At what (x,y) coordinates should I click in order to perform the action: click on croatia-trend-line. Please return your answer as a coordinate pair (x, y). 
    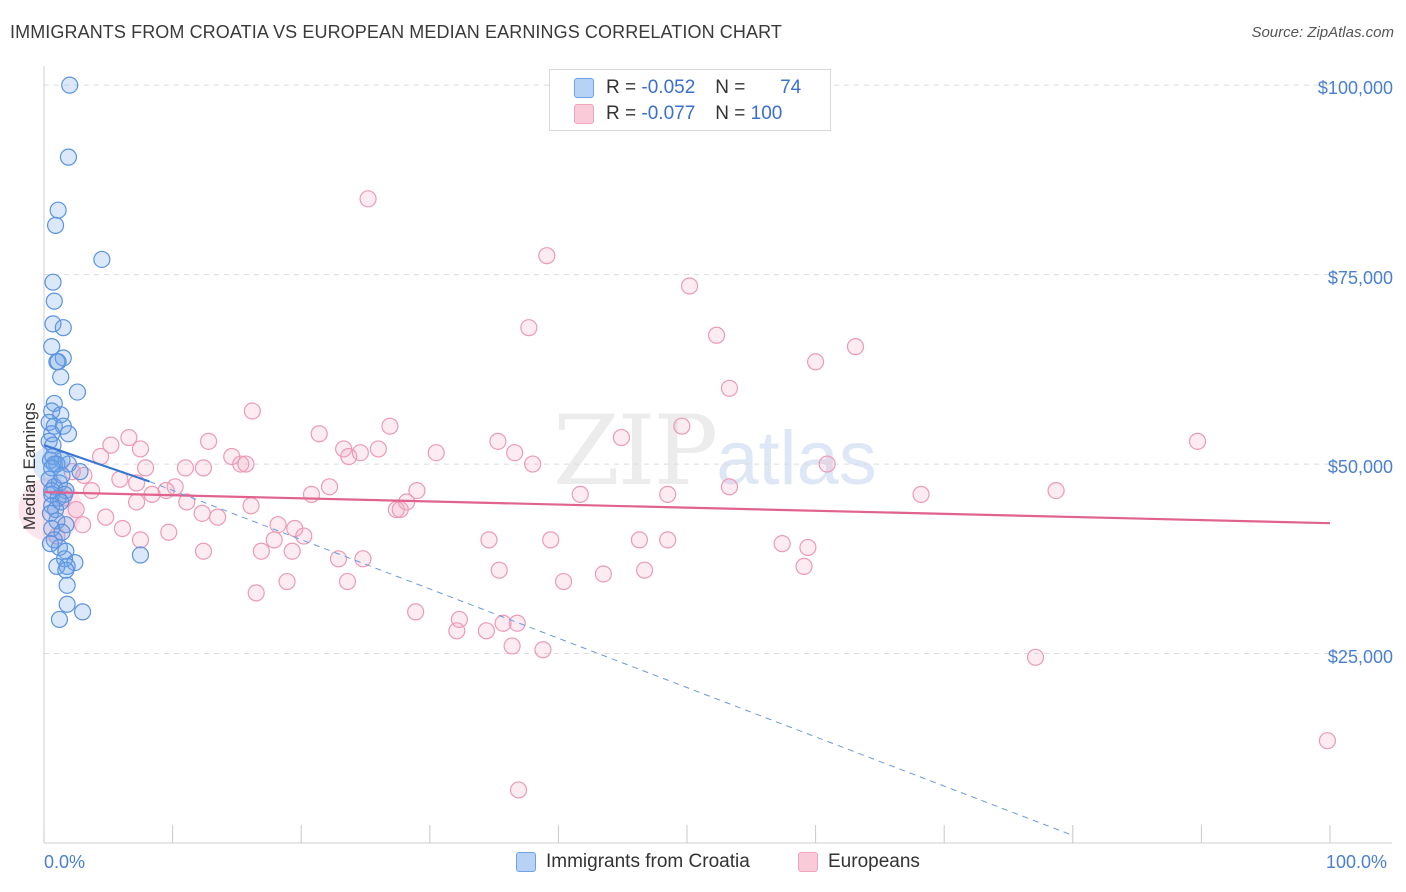
    Looking at the image, I should click on (96, 463).